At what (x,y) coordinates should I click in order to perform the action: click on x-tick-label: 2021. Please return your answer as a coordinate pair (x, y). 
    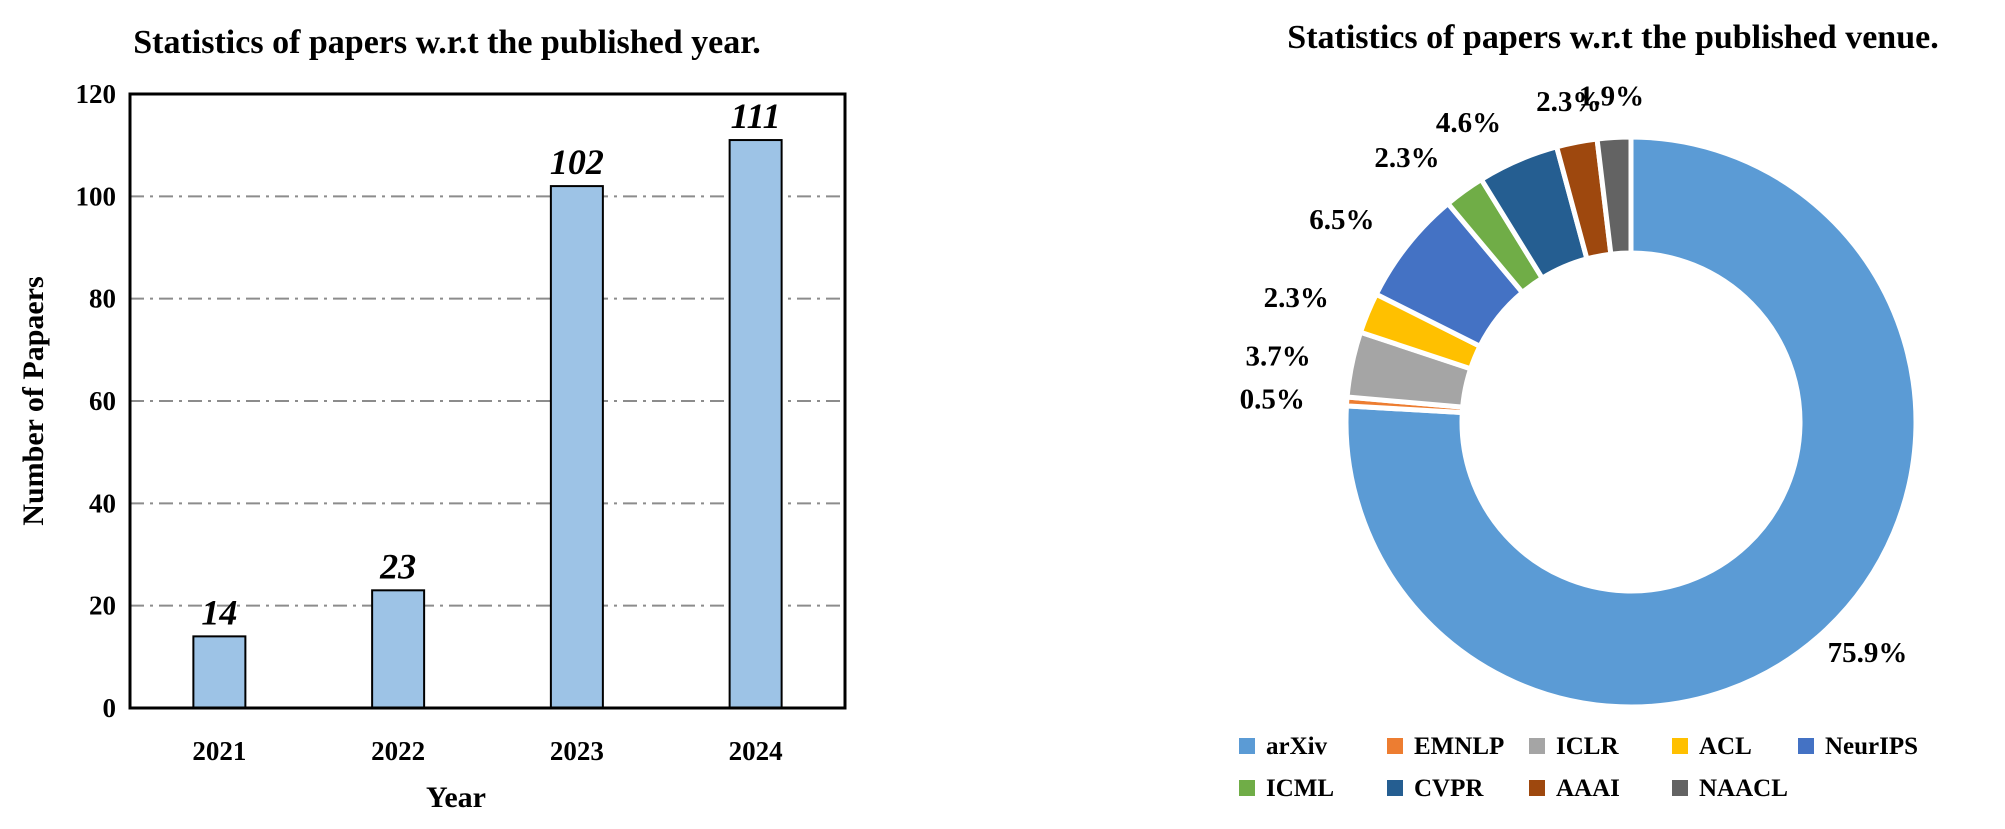
    Looking at the image, I should click on (219, 751).